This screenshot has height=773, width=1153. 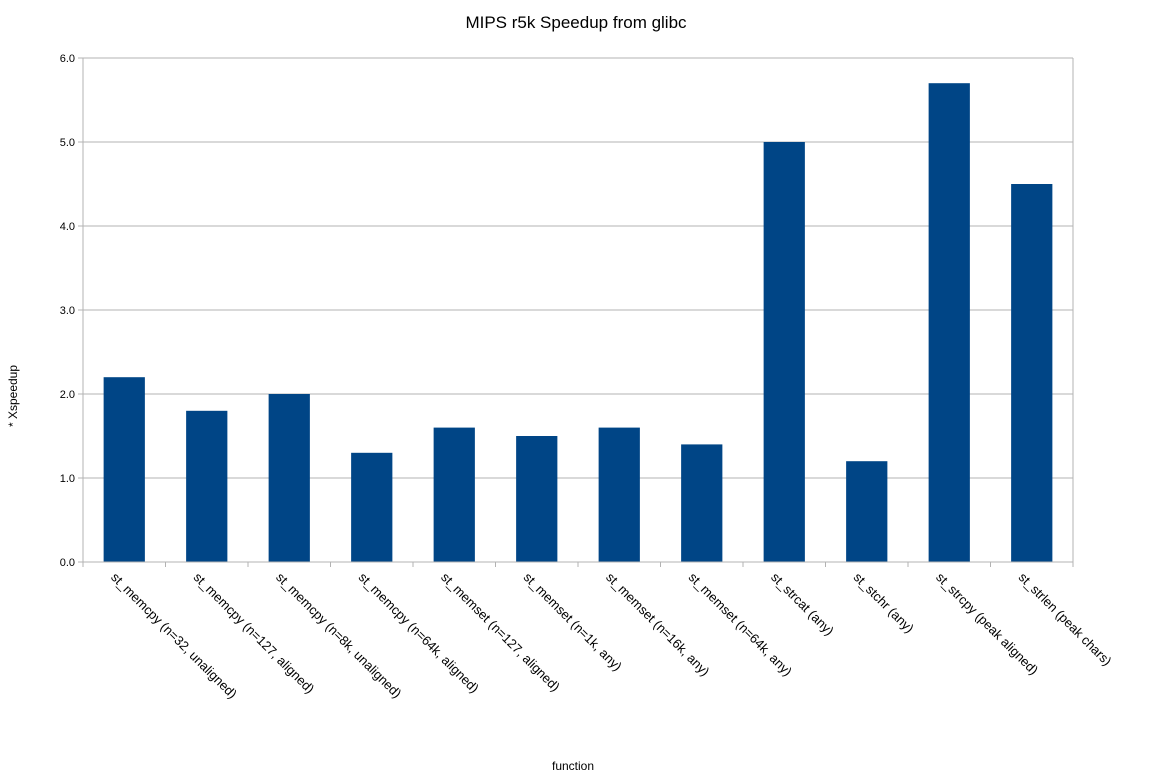 I want to click on y-axis-label: * Xspeedup, so click(x=13, y=396).